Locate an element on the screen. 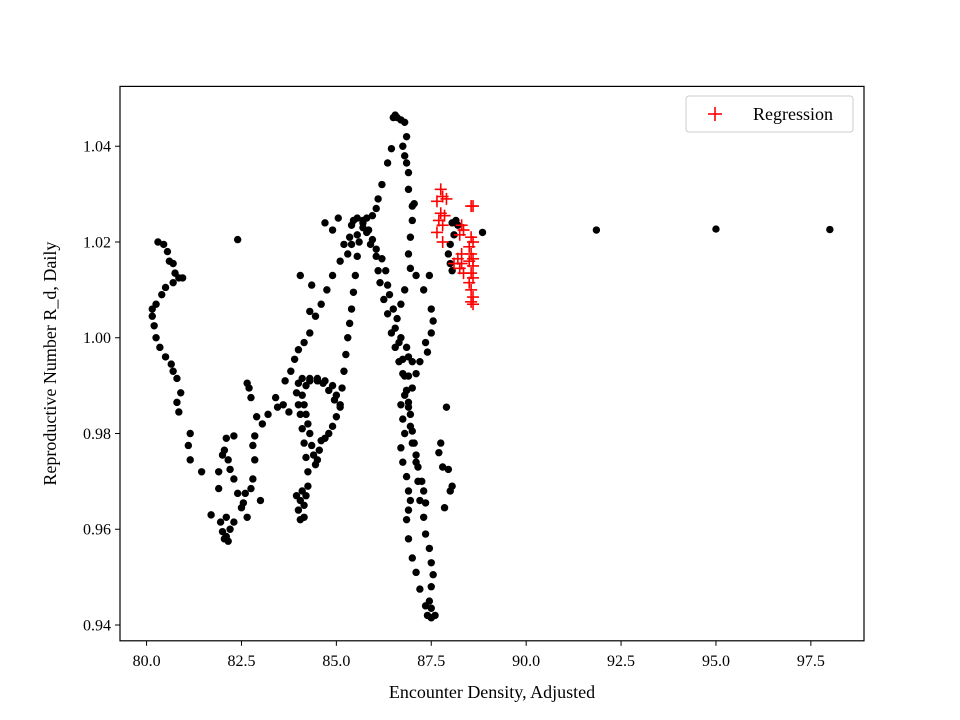  x-tick-label: 87.5 is located at coordinates (431, 661).